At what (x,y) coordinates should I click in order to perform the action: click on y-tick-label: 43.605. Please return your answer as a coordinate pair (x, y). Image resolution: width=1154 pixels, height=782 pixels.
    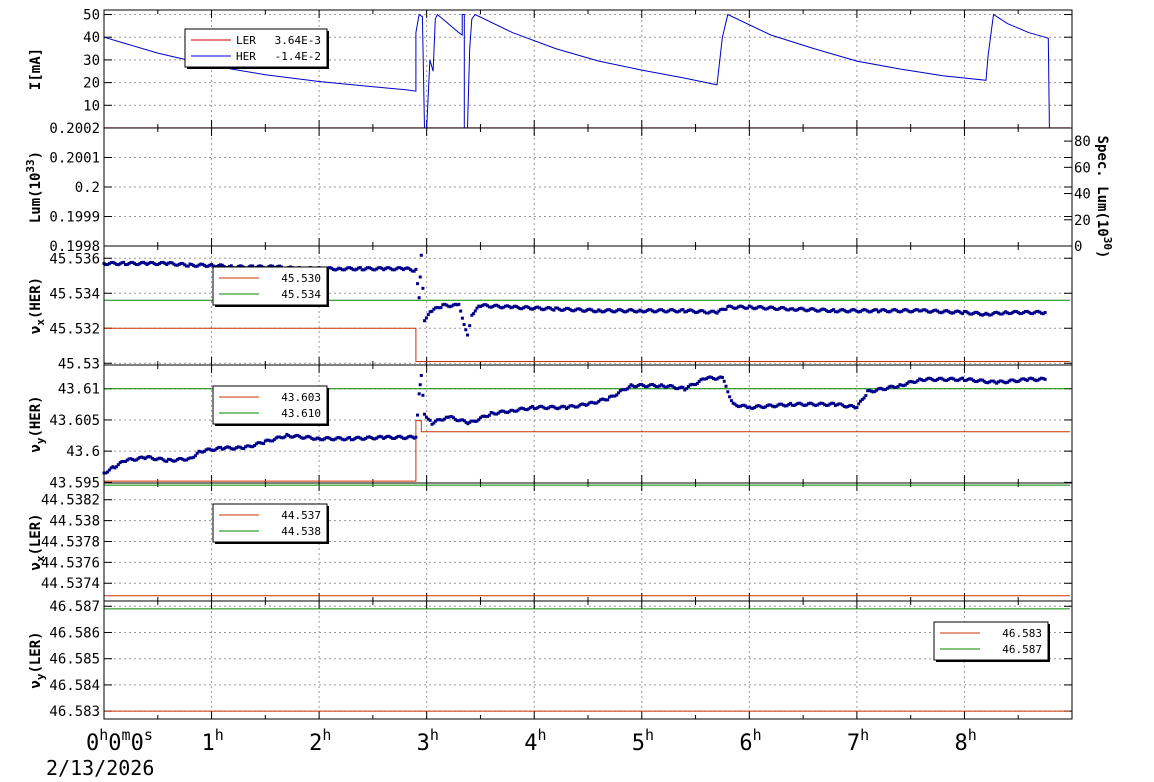
    Looking at the image, I should click on (74, 421).